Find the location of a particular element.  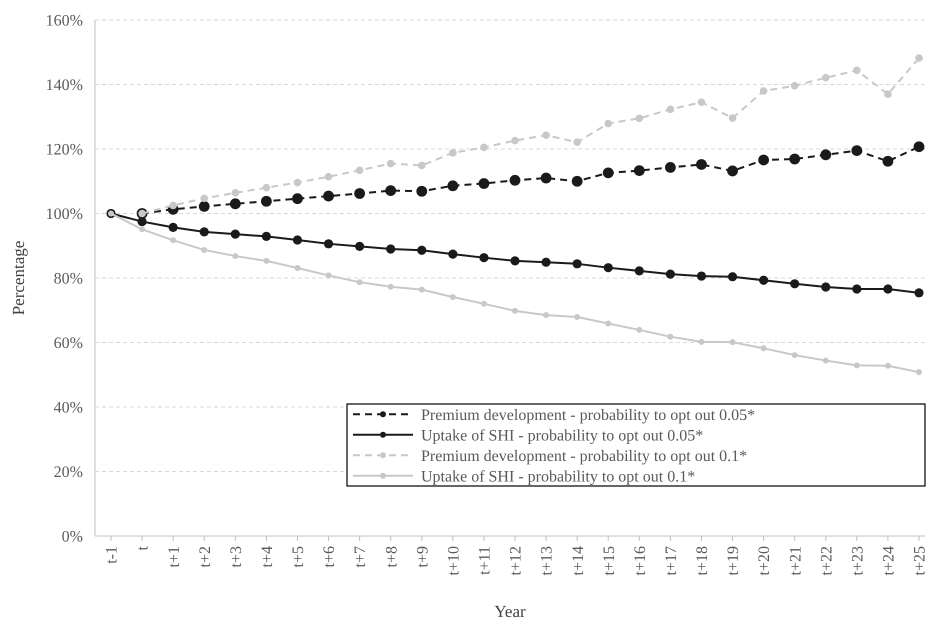

x-tick-label: t+6 is located at coordinates (329, 557).